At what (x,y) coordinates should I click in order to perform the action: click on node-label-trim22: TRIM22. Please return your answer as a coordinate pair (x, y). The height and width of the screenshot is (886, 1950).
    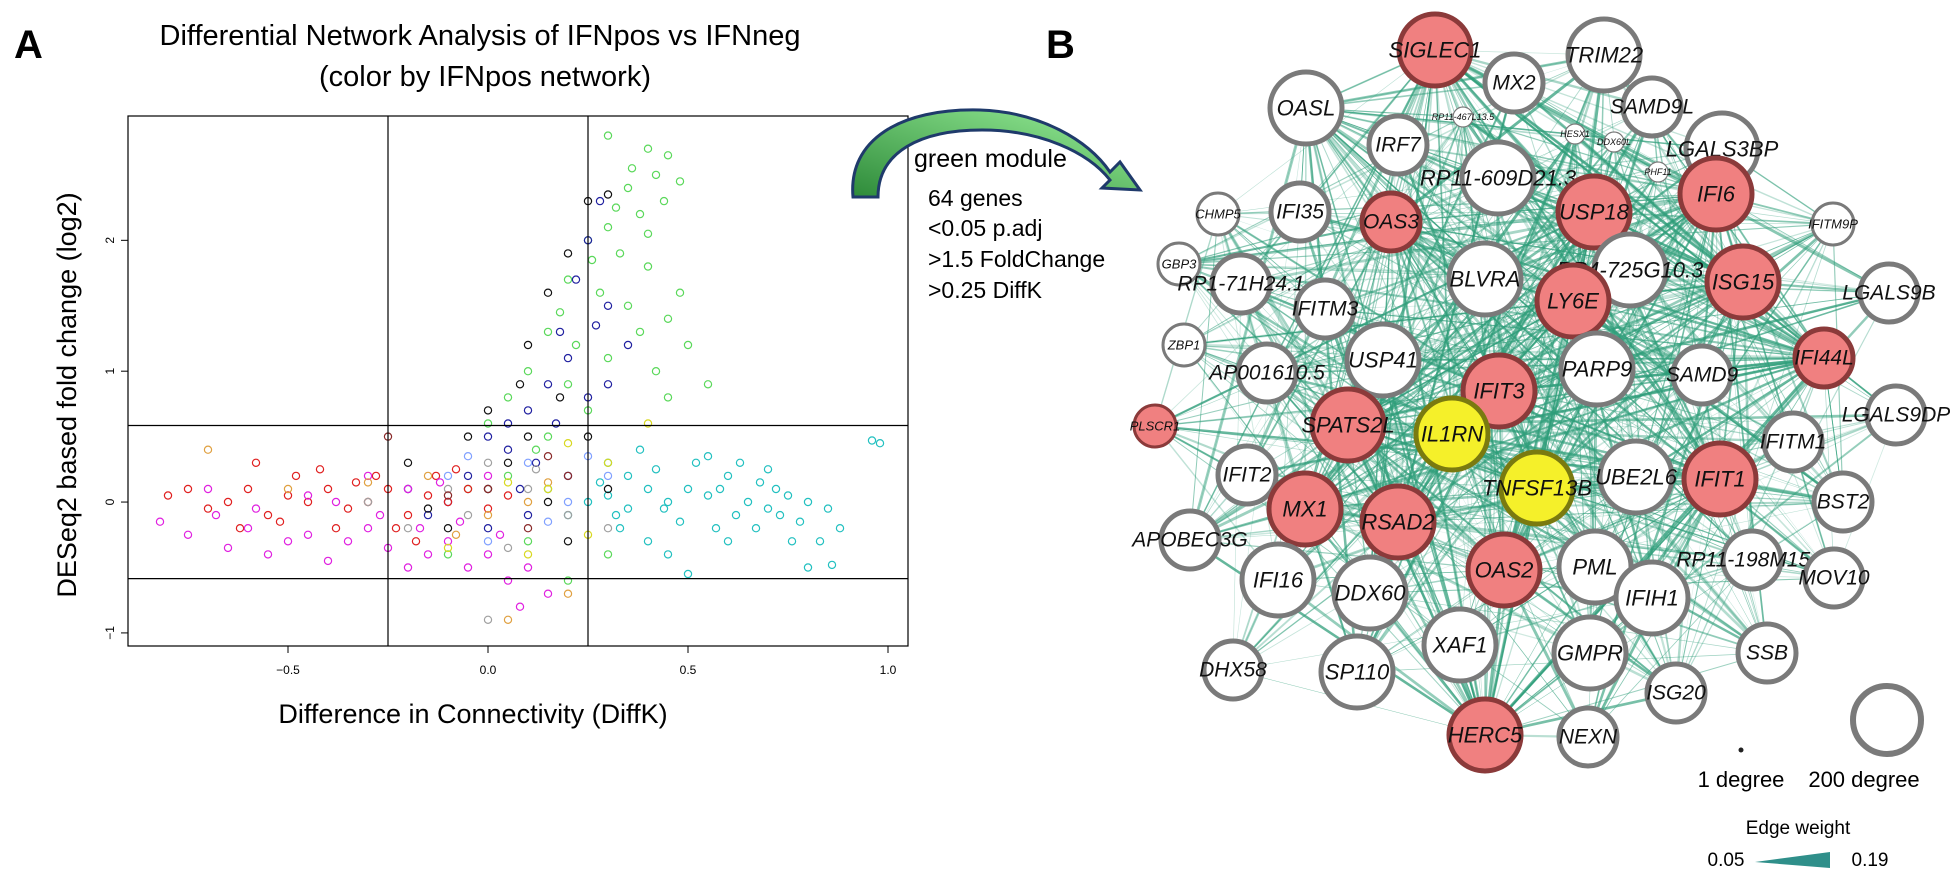
    Looking at the image, I should click on (1604, 55).